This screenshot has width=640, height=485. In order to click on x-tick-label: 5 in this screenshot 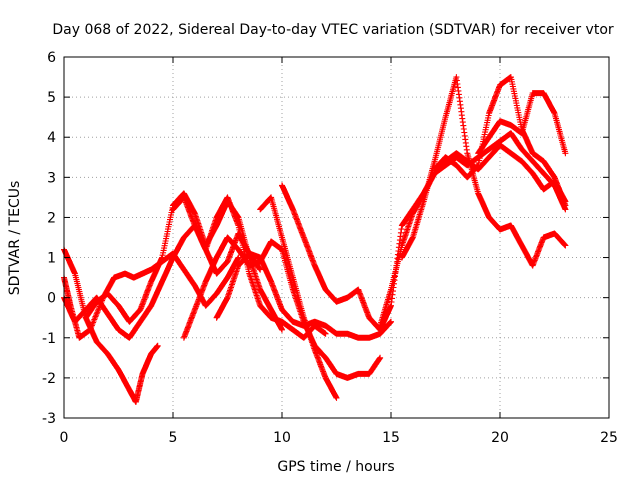, I will do `click(173, 438)`.